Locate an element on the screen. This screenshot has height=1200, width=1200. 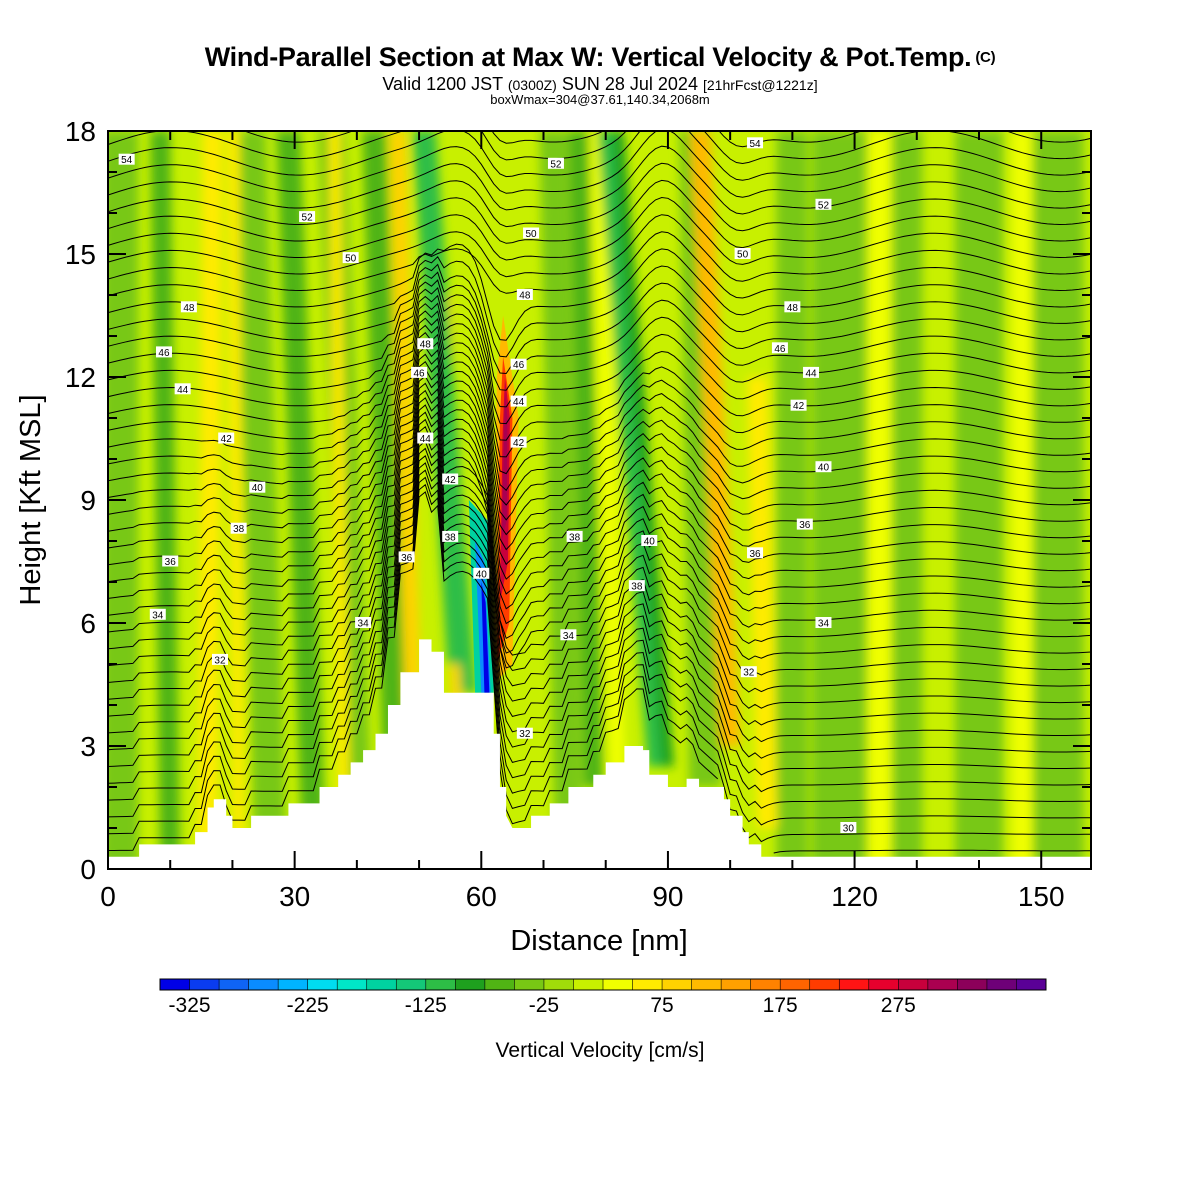
contour-label: 52 is located at coordinates (555, 163).